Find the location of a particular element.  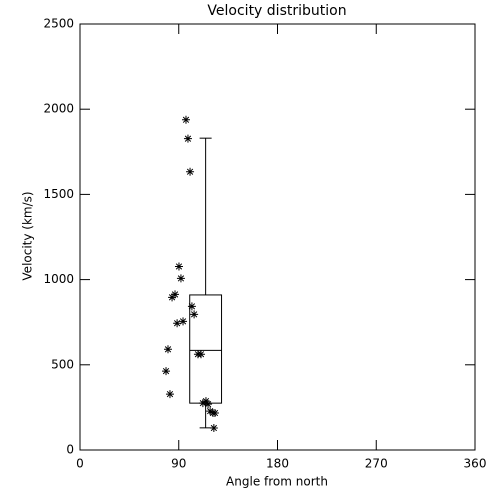

x-axis-label: Angle from north is located at coordinates (277, 482).